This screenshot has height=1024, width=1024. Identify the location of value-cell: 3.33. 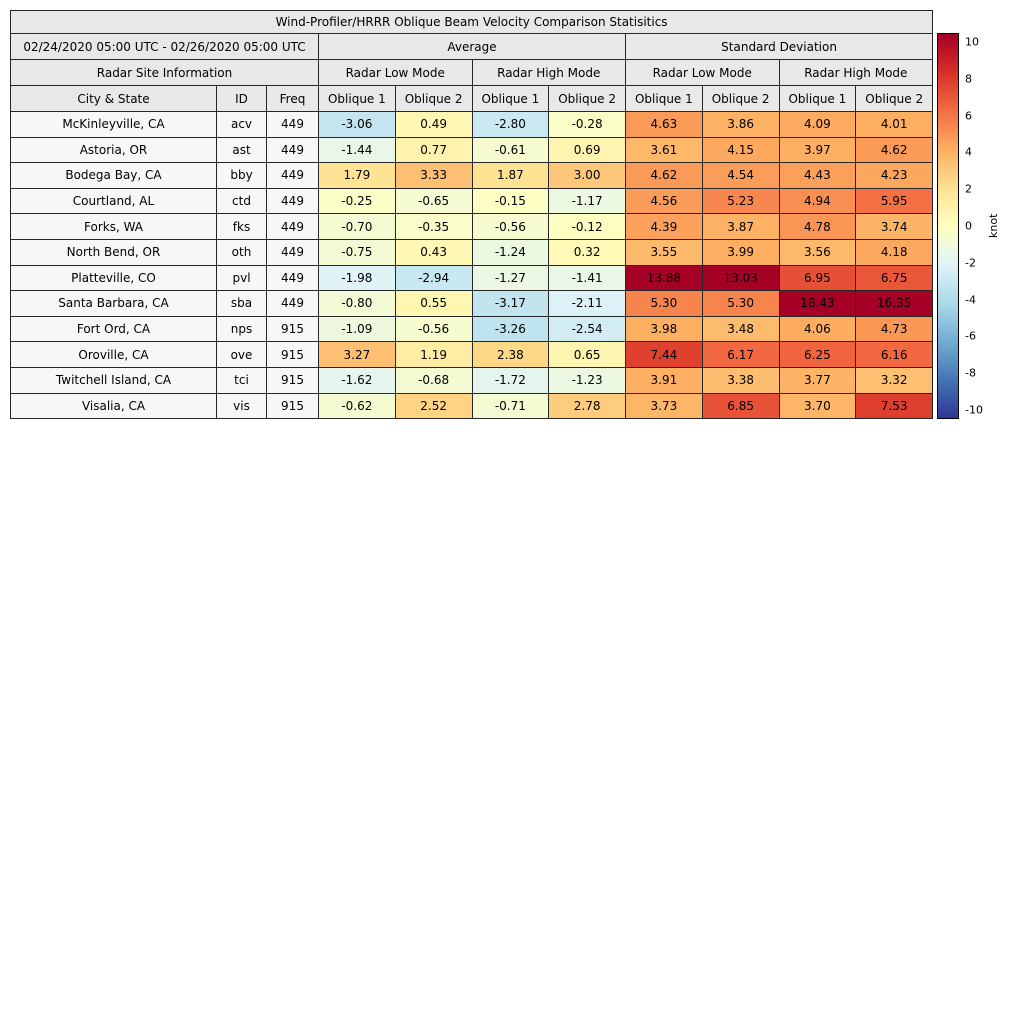
(433, 175).